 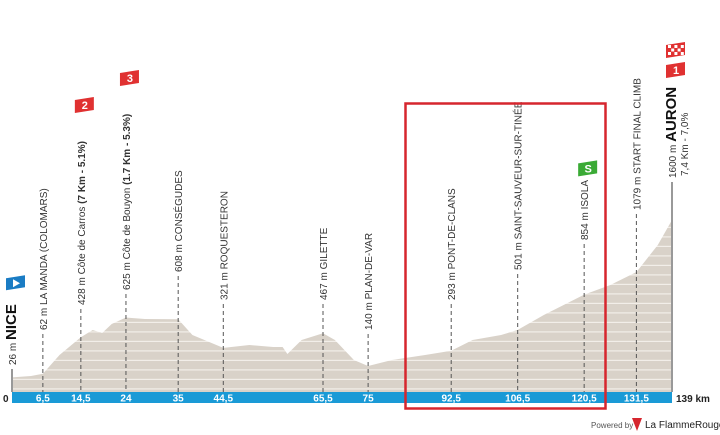 What do you see at coordinates (451, 399) in the screenshot?
I see `x-tick-label: 92,5` at bounding box center [451, 399].